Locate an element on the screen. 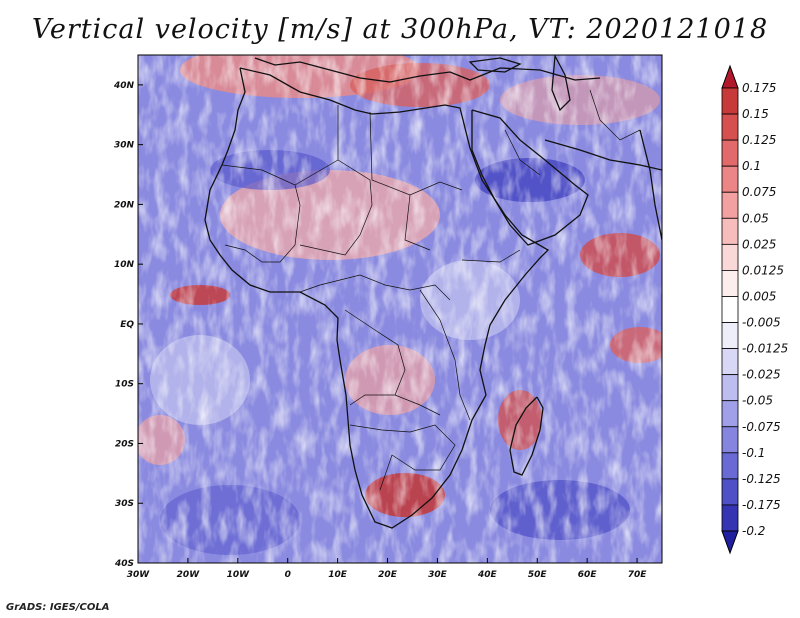 The height and width of the screenshot is (618, 800). colorbar-level-label: -0.005 is located at coordinates (761, 323).